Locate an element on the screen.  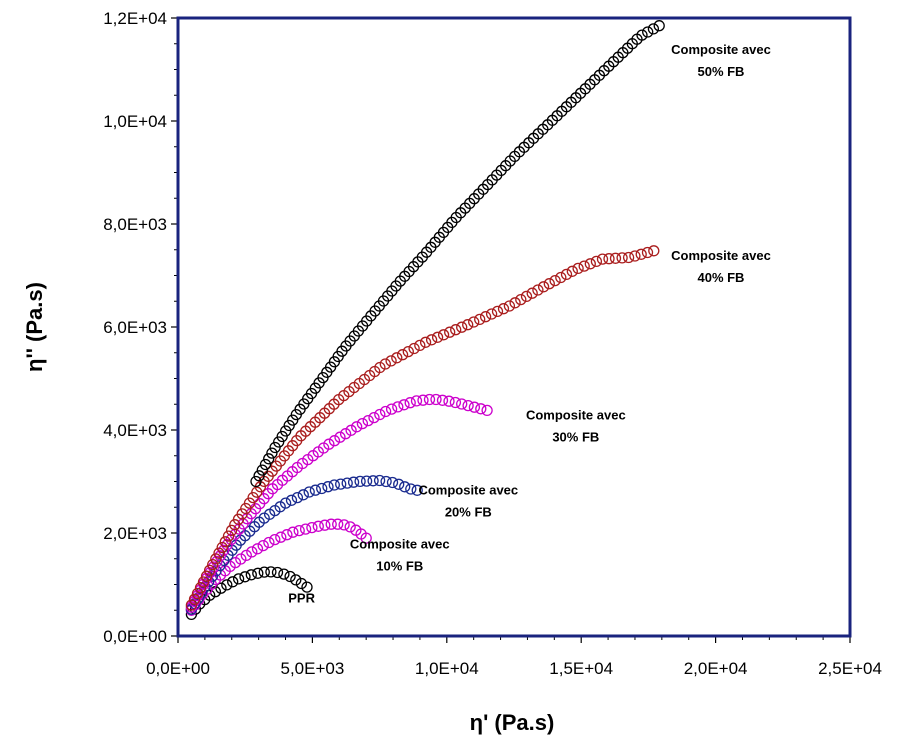
series-annotation: PPR is located at coordinates (301, 598).